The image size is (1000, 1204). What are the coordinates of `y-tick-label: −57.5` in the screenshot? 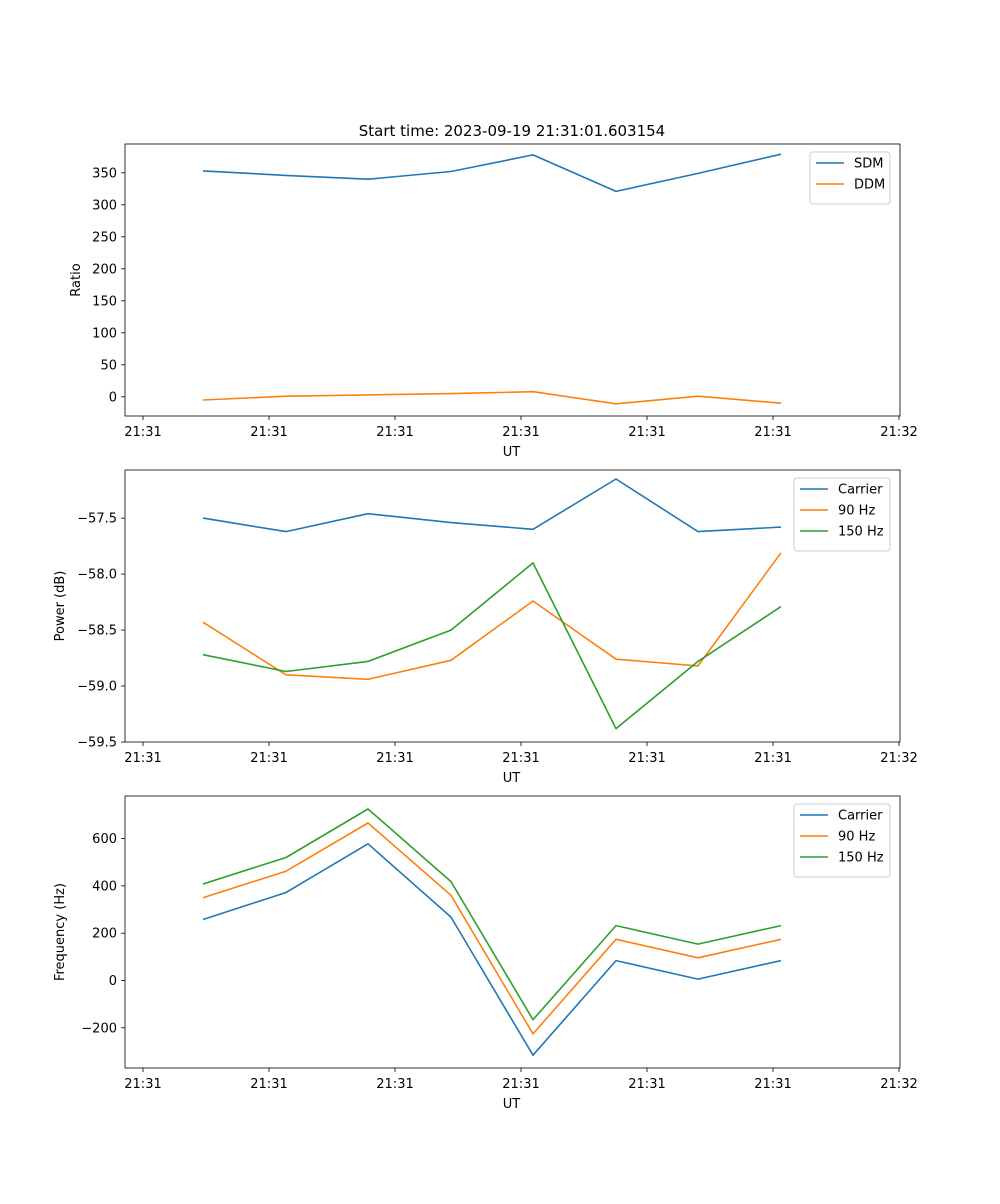 It's located at (97, 519).